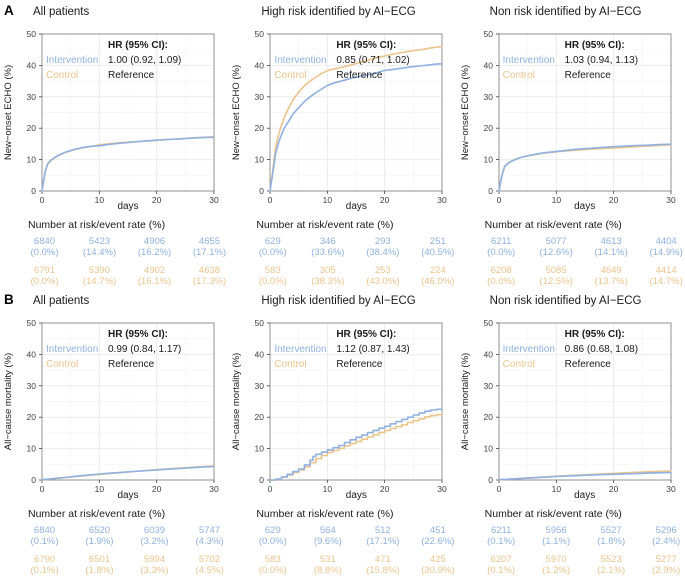 This screenshot has width=685, height=578. Describe the element at coordinates (611, 541) in the screenshot. I see `risk-event-rate: (1.8%)` at that location.